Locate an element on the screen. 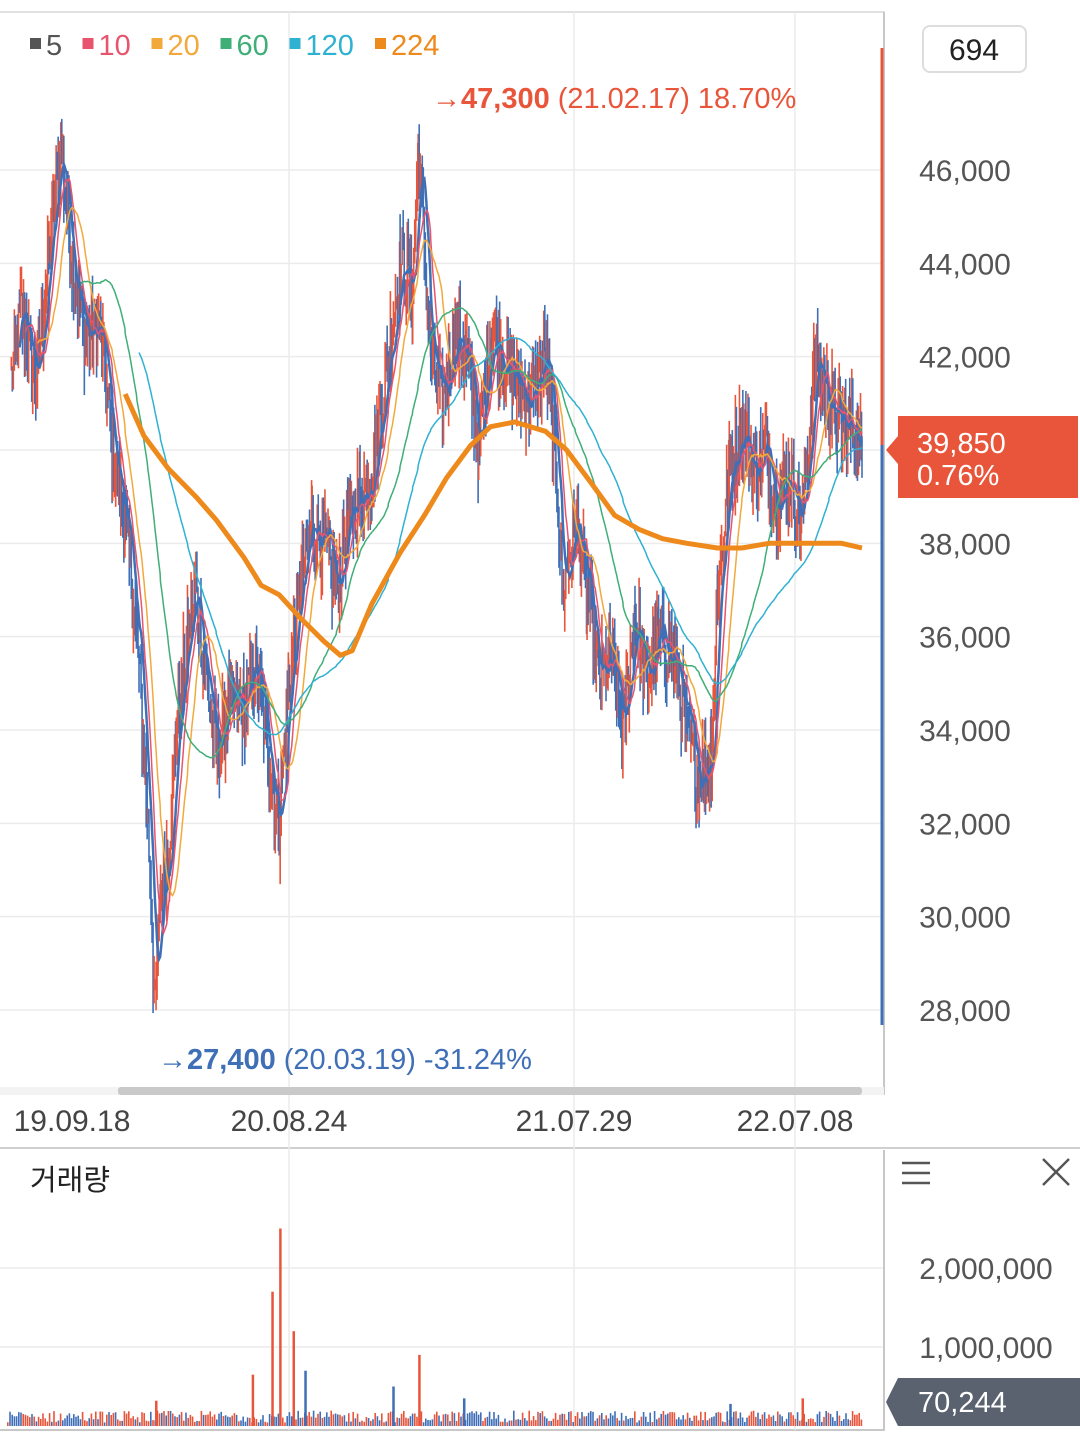  scrollbar-thumb is located at coordinates (490, 1091).